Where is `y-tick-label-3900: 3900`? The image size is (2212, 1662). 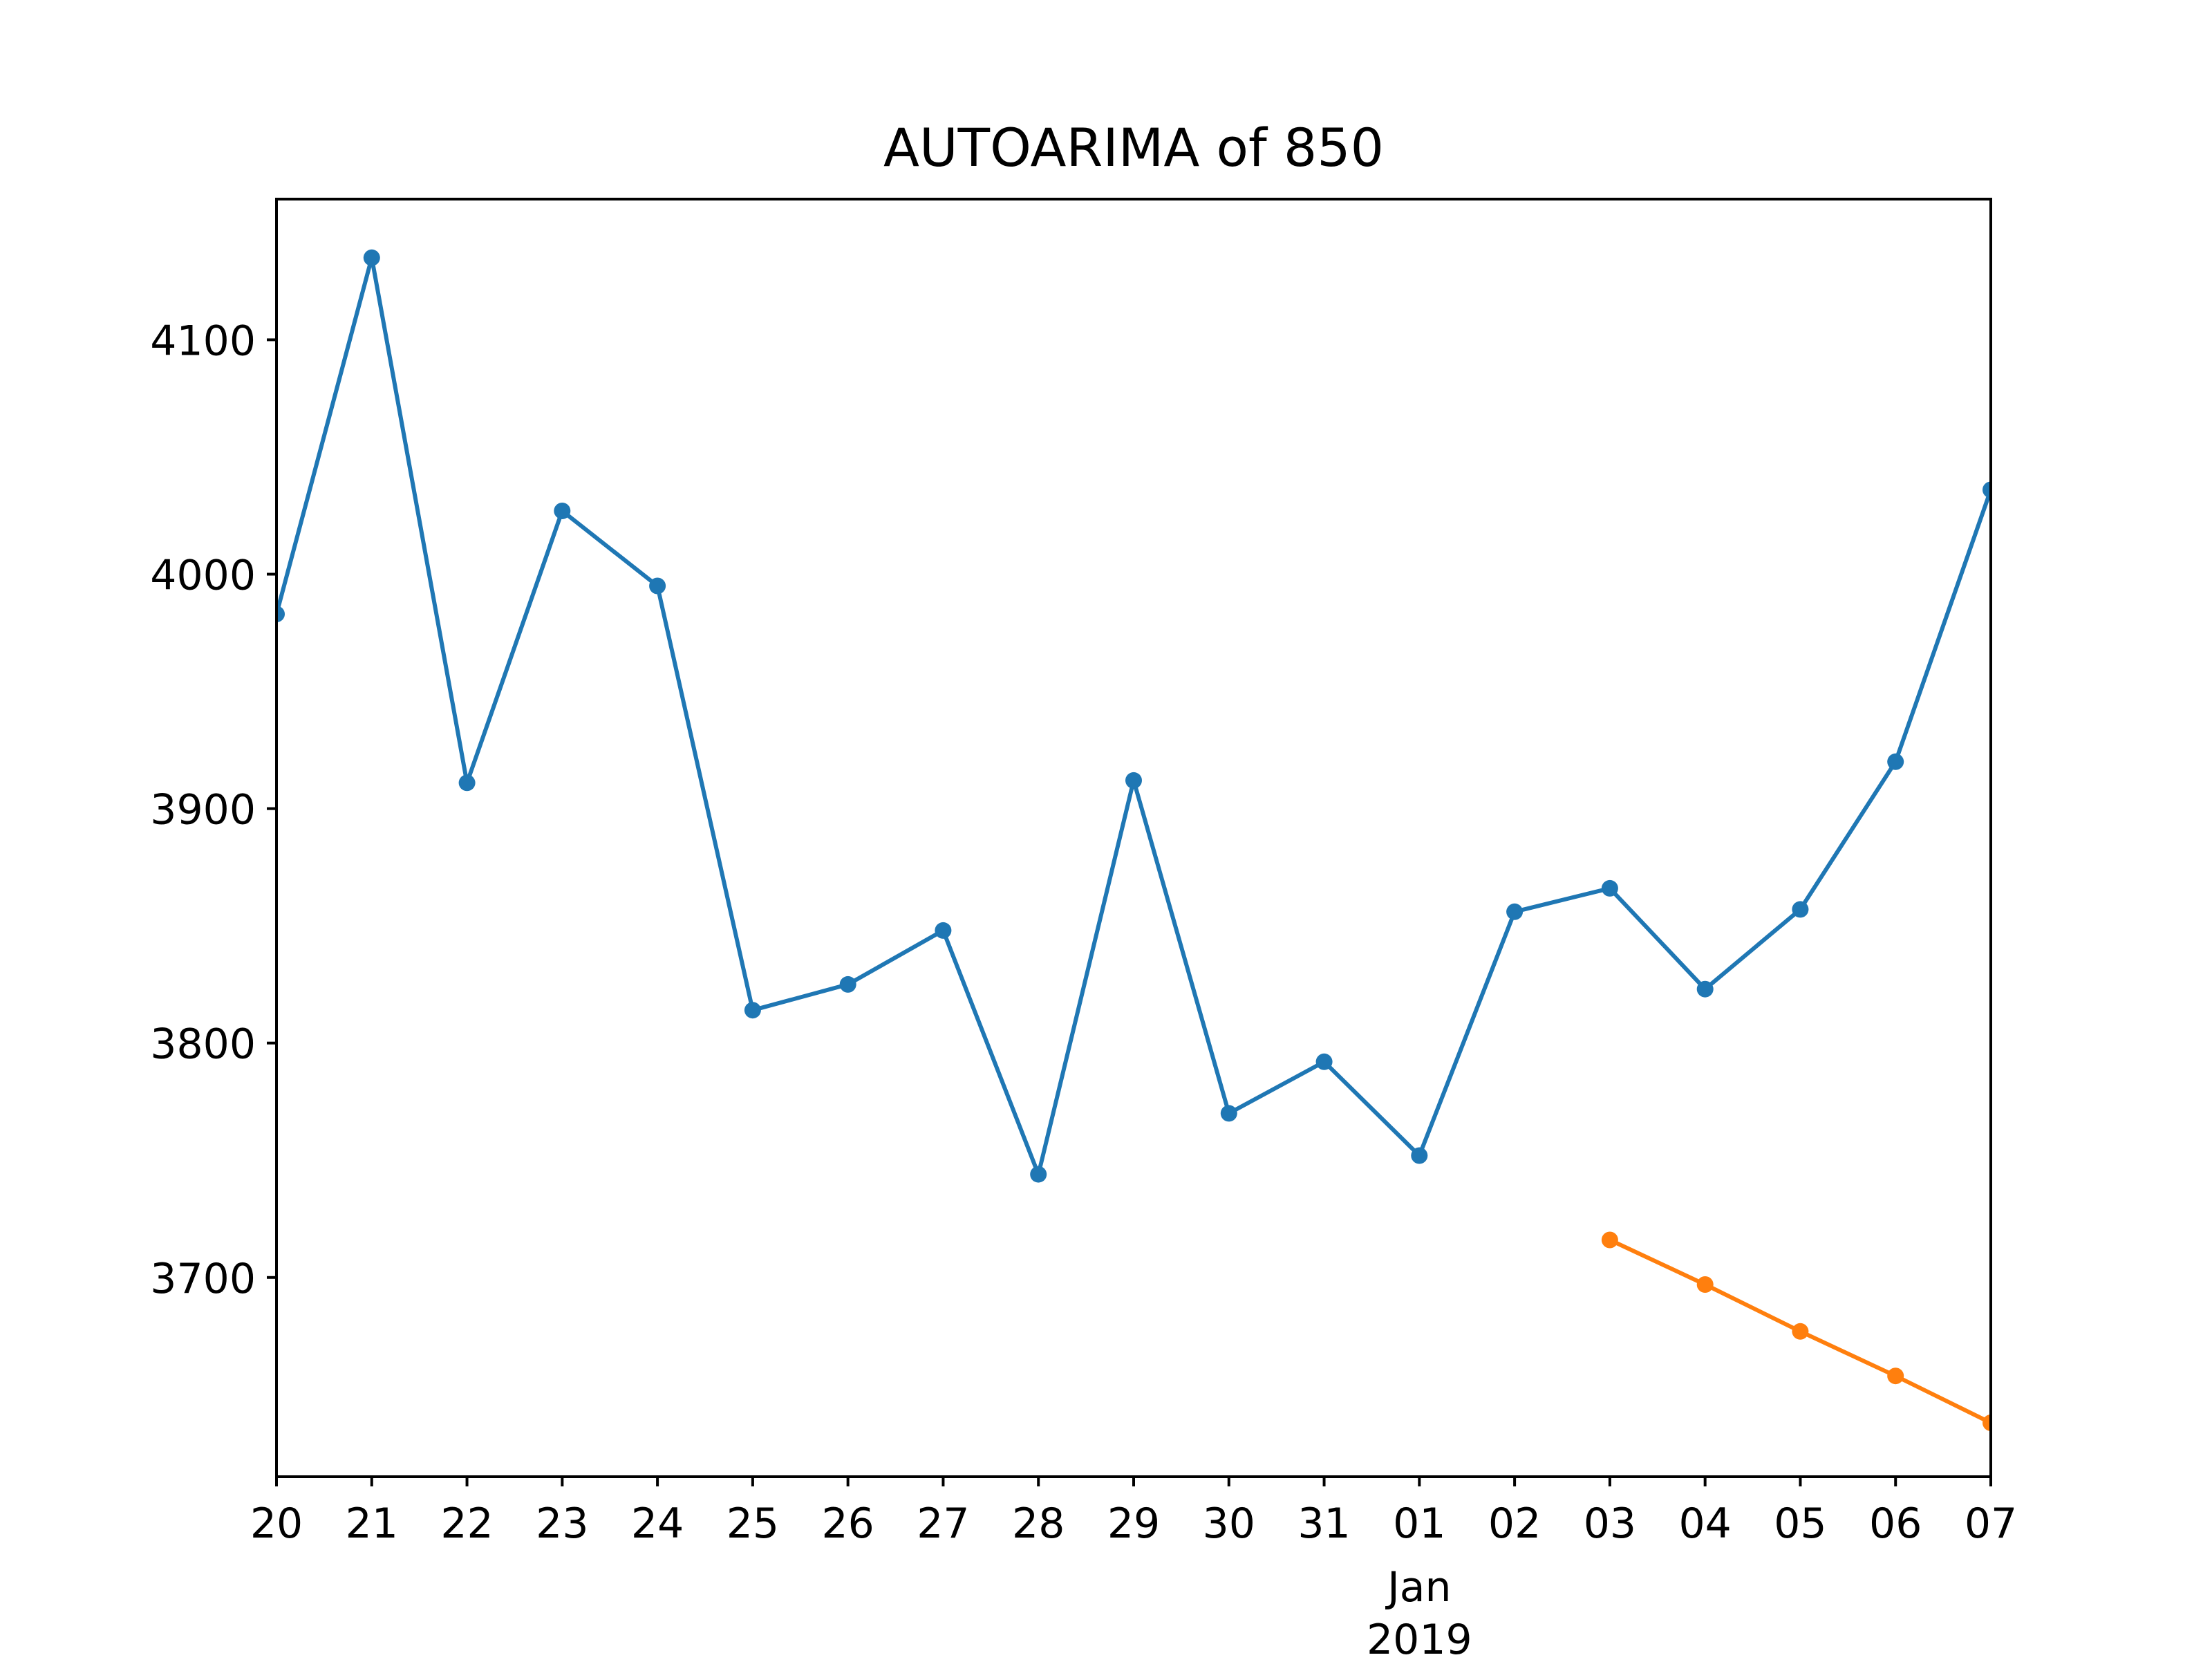
y-tick-label-3900: 3900 is located at coordinates (203, 810).